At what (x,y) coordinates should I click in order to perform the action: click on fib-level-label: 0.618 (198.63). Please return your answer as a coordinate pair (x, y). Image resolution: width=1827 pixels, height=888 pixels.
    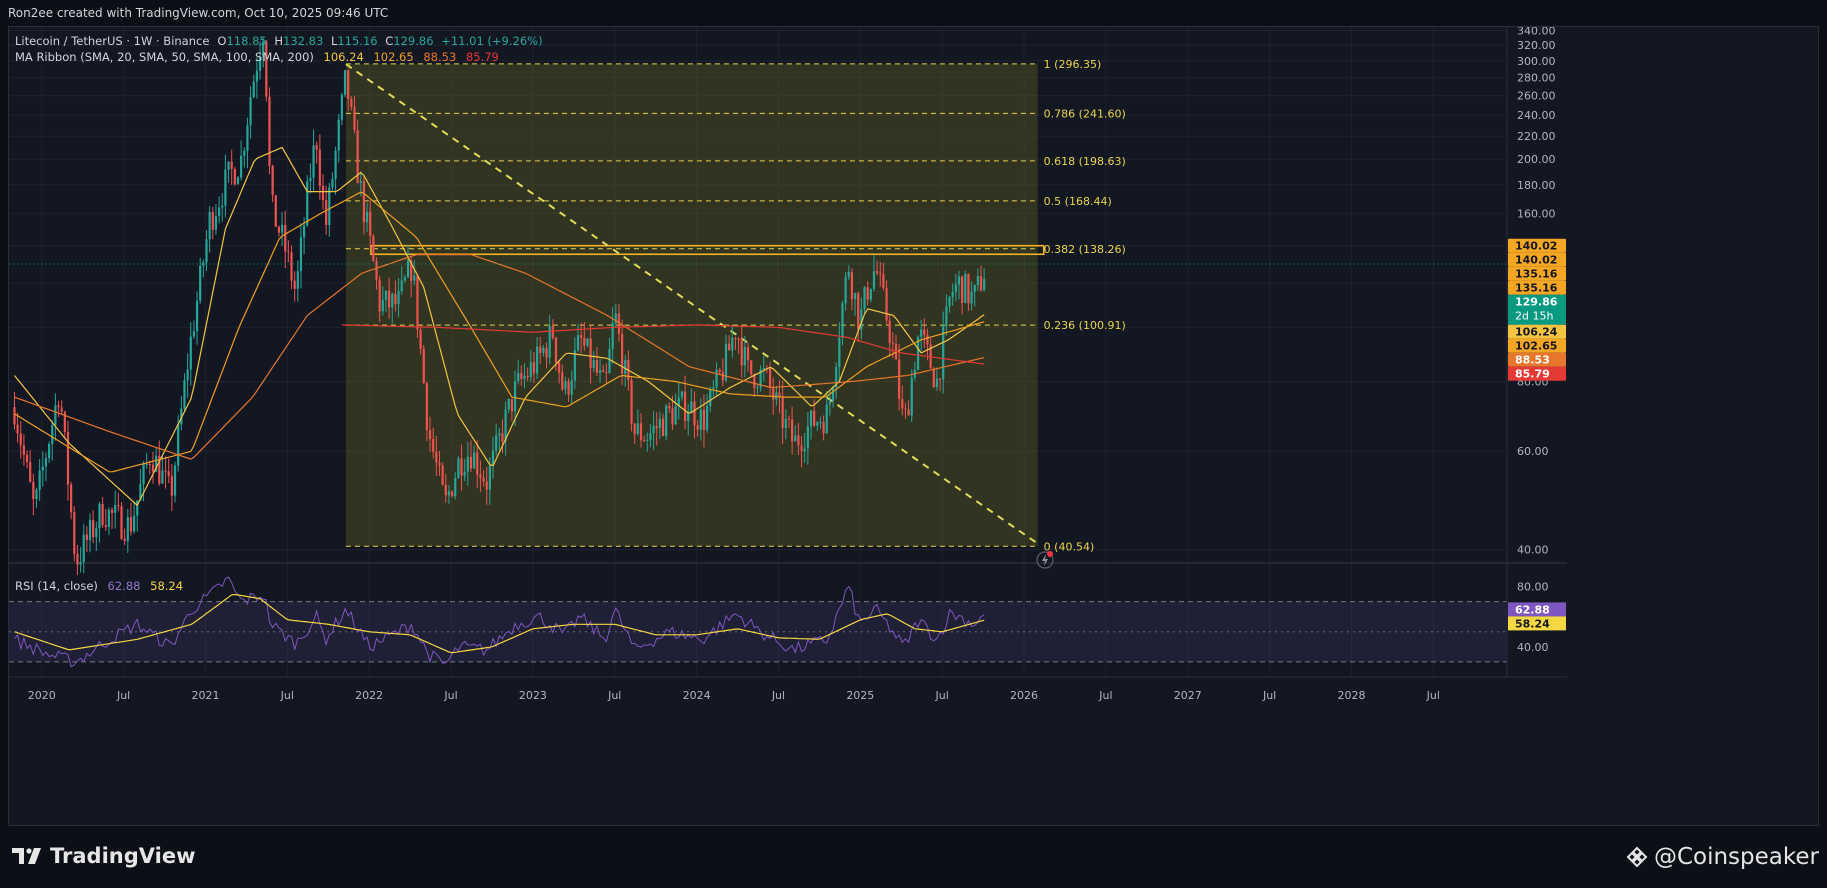
    Looking at the image, I should click on (1085, 161).